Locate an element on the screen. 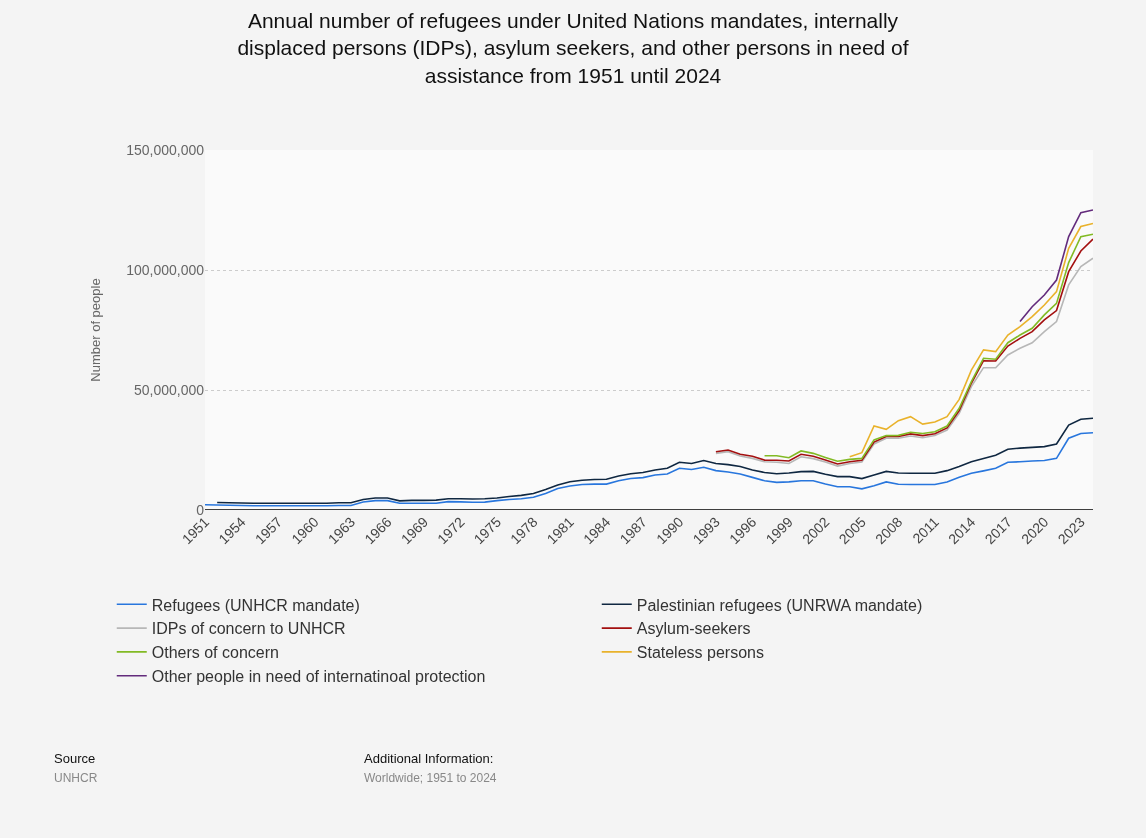 The width and height of the screenshot is (1146, 838). y-tick-label: 100,000,000 is located at coordinates (165, 269).